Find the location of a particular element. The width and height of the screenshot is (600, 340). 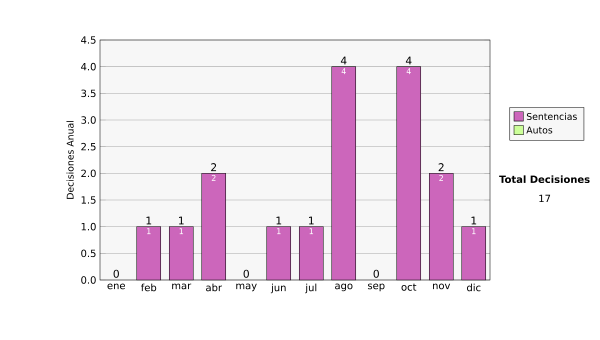

x-tick-label: may is located at coordinates (246, 288).